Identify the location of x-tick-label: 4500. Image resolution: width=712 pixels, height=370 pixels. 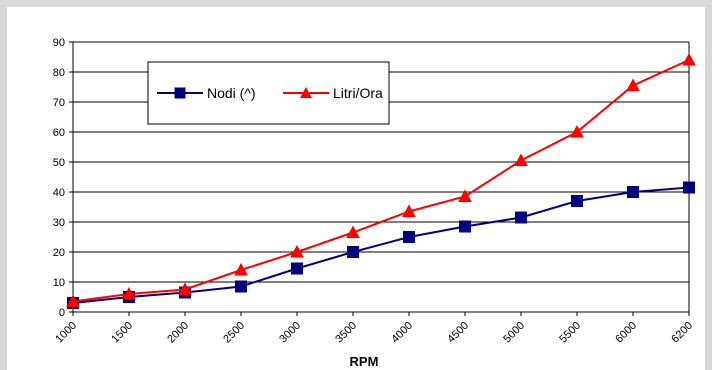
(458, 333).